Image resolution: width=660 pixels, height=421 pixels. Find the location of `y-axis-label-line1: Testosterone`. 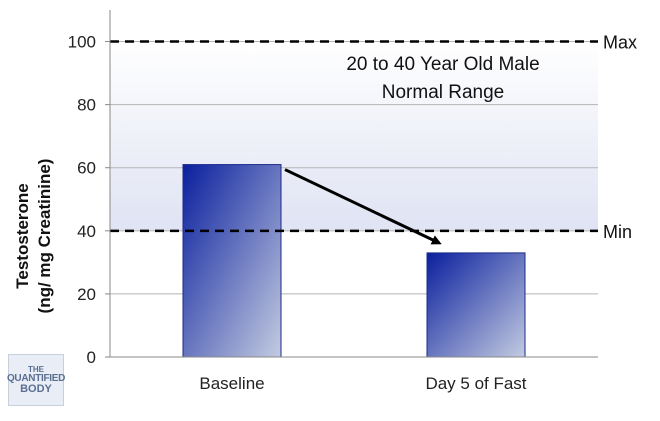

y-axis-label-line1: Testosterone is located at coordinates (22, 236).